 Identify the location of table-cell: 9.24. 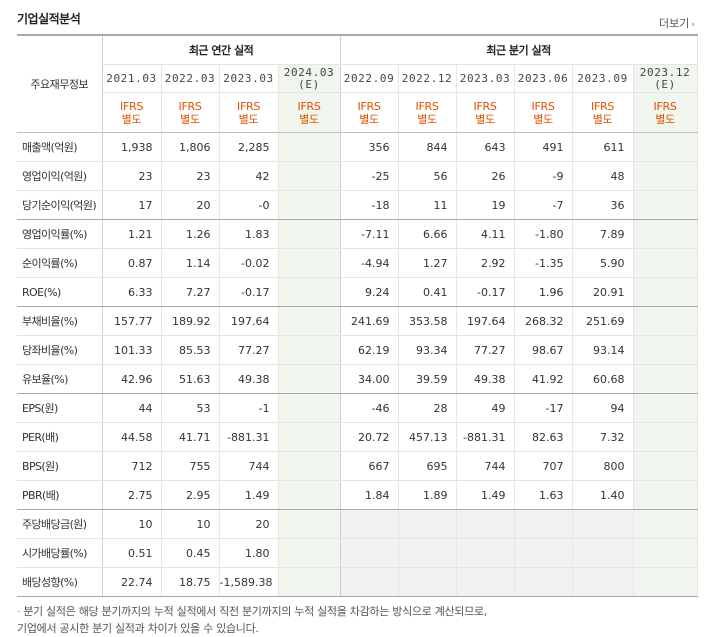
(369, 292).